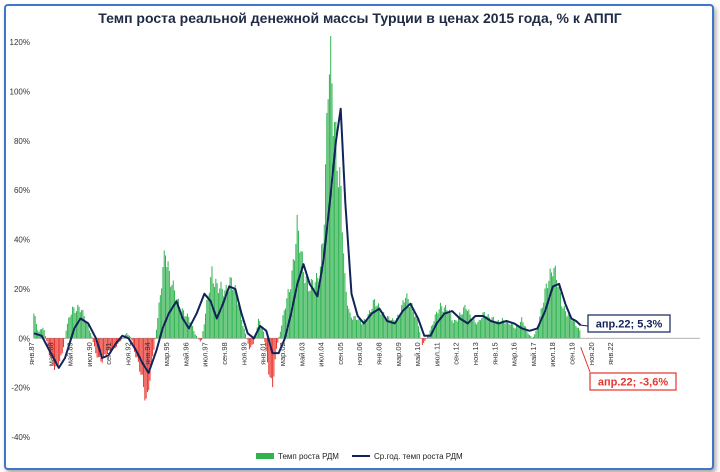 The image size is (720, 472). Describe the element at coordinates (418, 456) in the screenshot. I see `legend-label-line: Ср.год. темп роста РДМ` at that location.